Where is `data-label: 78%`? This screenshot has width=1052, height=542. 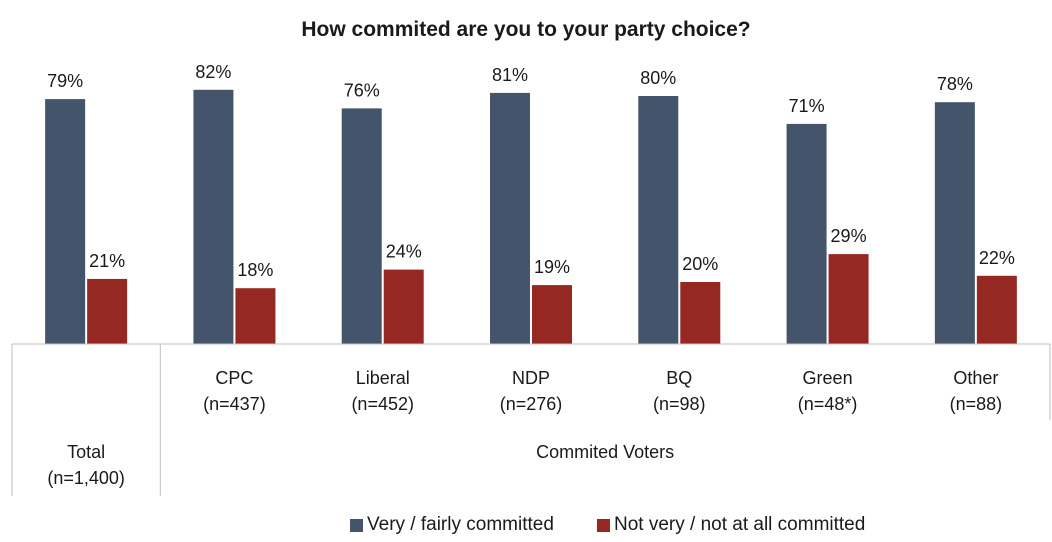
data-label: 78% is located at coordinates (955, 84).